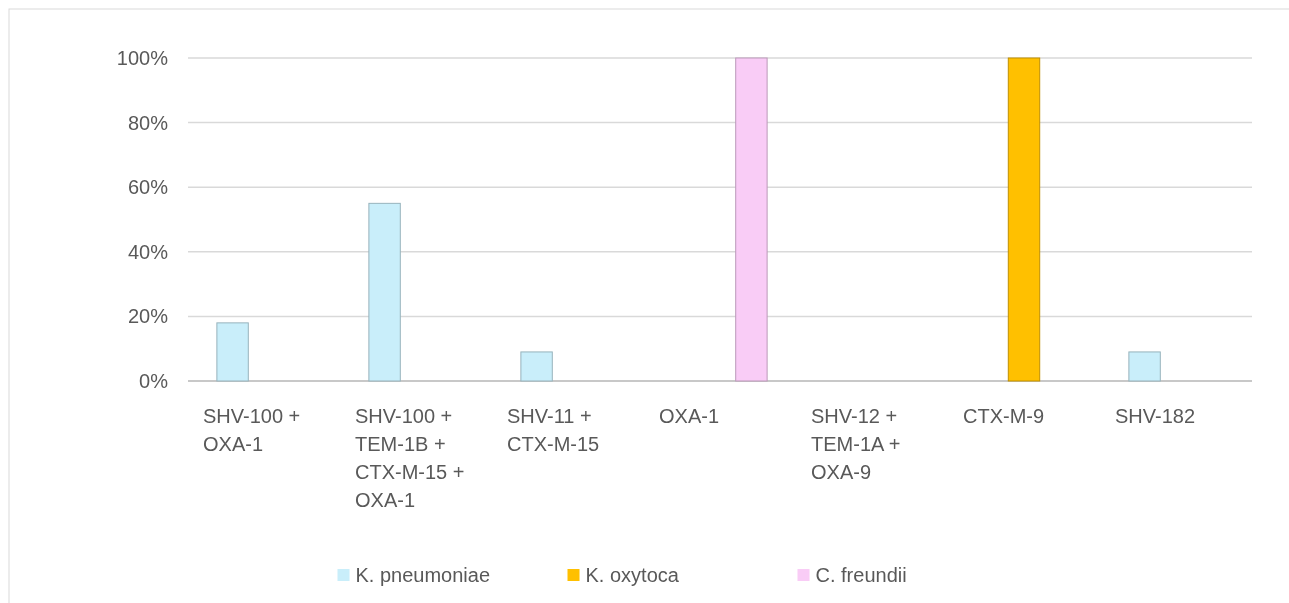  I want to click on x-tick-label: SHV-11 + CTX-M-15, so click(553, 430).